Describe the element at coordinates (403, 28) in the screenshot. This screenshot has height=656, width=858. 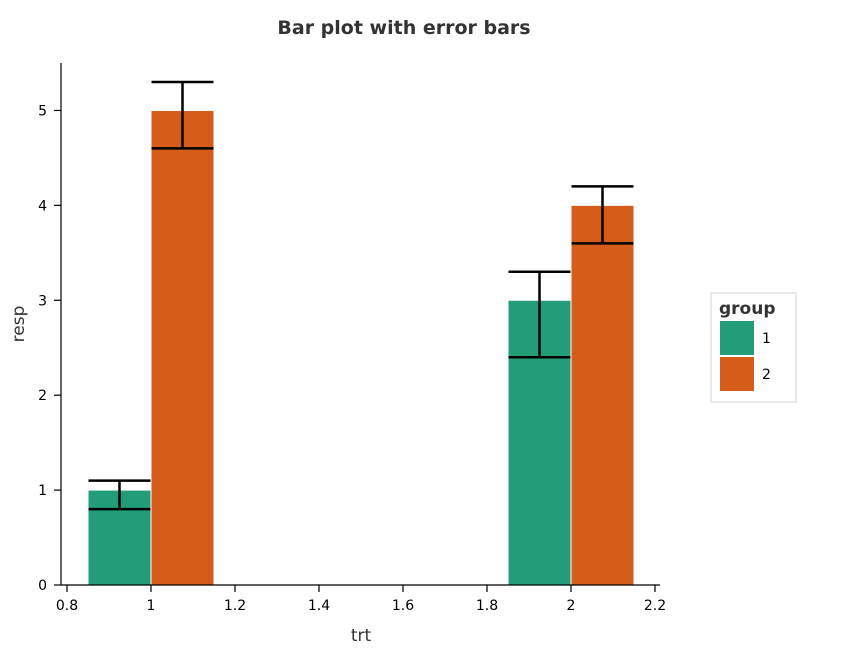
I see `chart-title: Bar plot with error bars` at that location.